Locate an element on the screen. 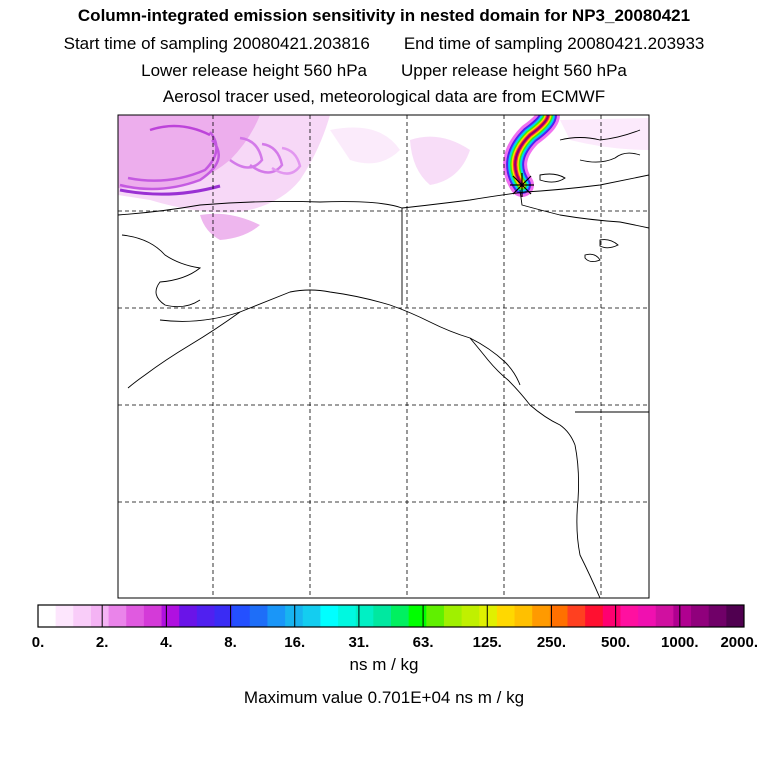  colorbar-tick-label: 63. is located at coordinates (423, 642).